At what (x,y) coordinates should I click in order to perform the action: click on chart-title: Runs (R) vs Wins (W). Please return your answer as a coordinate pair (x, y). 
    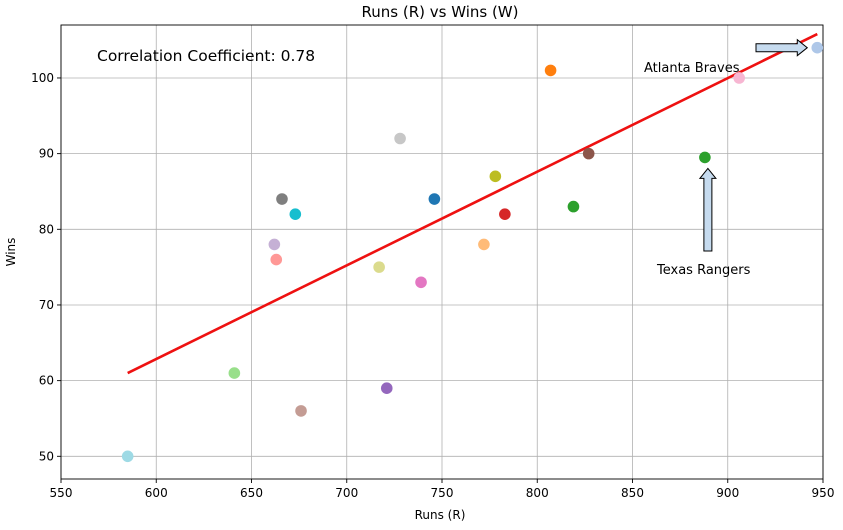
    Looking at the image, I should click on (440, 12).